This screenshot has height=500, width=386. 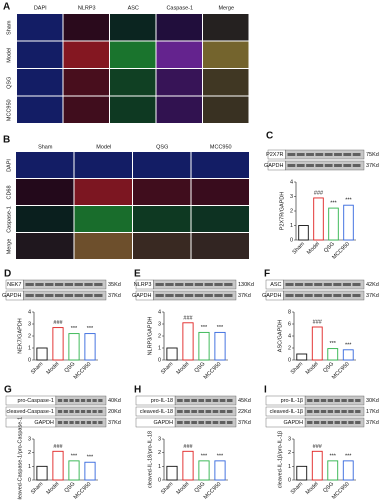 What do you see at coordinates (286, 412) in the screenshot?
I see `blot-protein: cleaved-IL-1β` at bounding box center [286, 412].